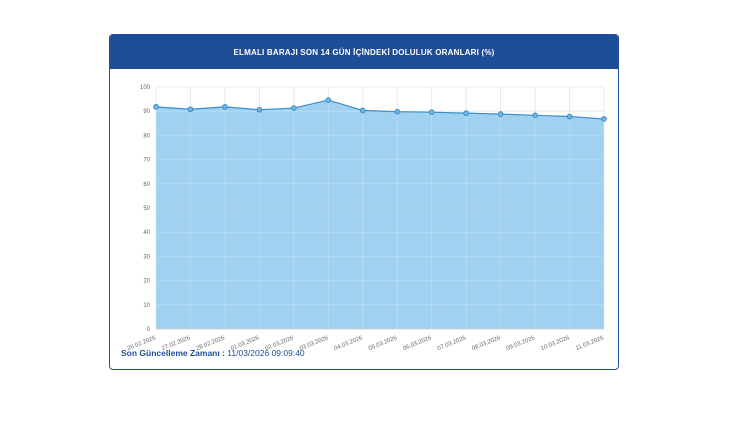 Image resolution: width=750 pixels, height=421 pixels. What do you see at coordinates (146, 209) in the screenshot?
I see `y-tick-label: 50` at bounding box center [146, 209].